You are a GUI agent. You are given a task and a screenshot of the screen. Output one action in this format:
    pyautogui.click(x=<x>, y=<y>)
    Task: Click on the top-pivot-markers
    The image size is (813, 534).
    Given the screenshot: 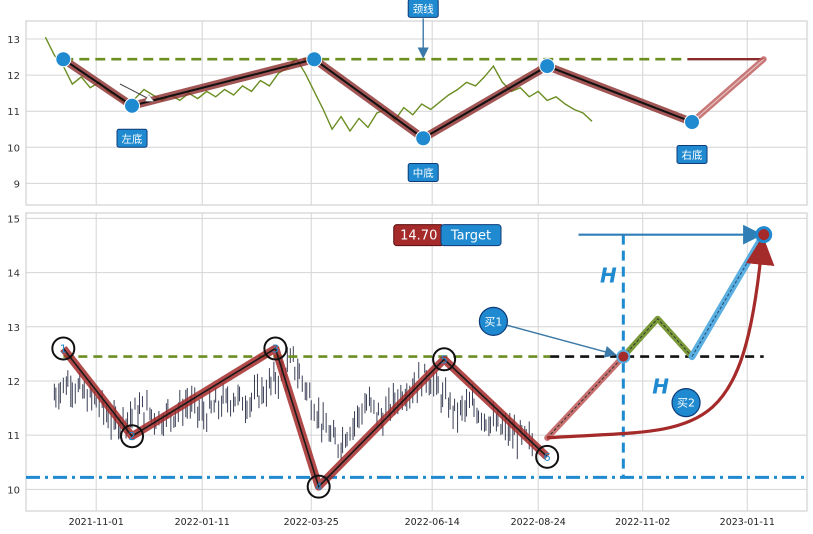 What is the action you would take?
    pyautogui.click(x=378, y=99)
    